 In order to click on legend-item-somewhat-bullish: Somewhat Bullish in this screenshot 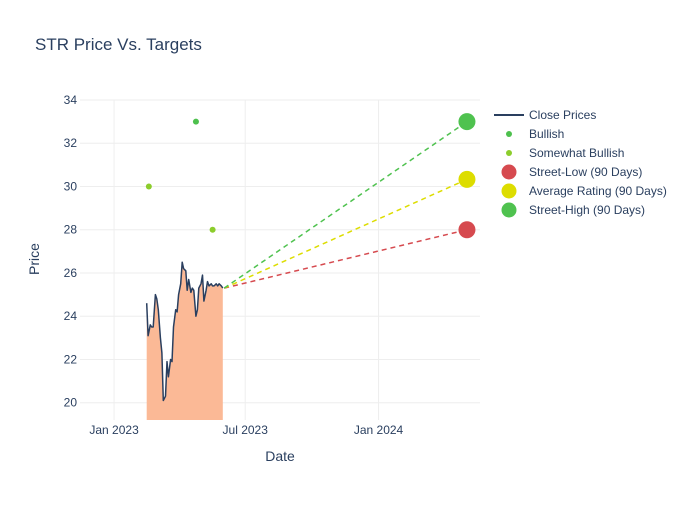, I will do `click(565, 153)`.